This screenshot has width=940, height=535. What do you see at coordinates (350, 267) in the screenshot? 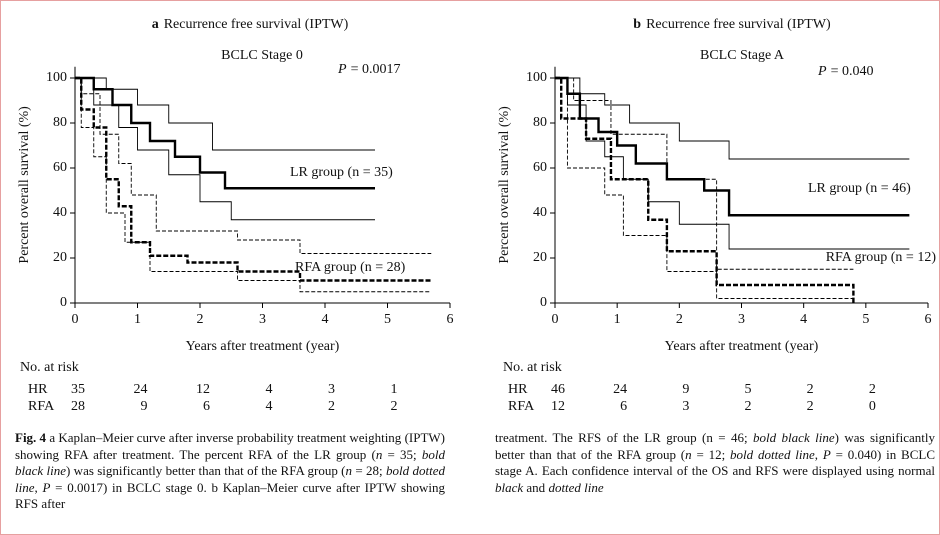
I see `curve-label: RFA group (n = 28)` at bounding box center [350, 267].